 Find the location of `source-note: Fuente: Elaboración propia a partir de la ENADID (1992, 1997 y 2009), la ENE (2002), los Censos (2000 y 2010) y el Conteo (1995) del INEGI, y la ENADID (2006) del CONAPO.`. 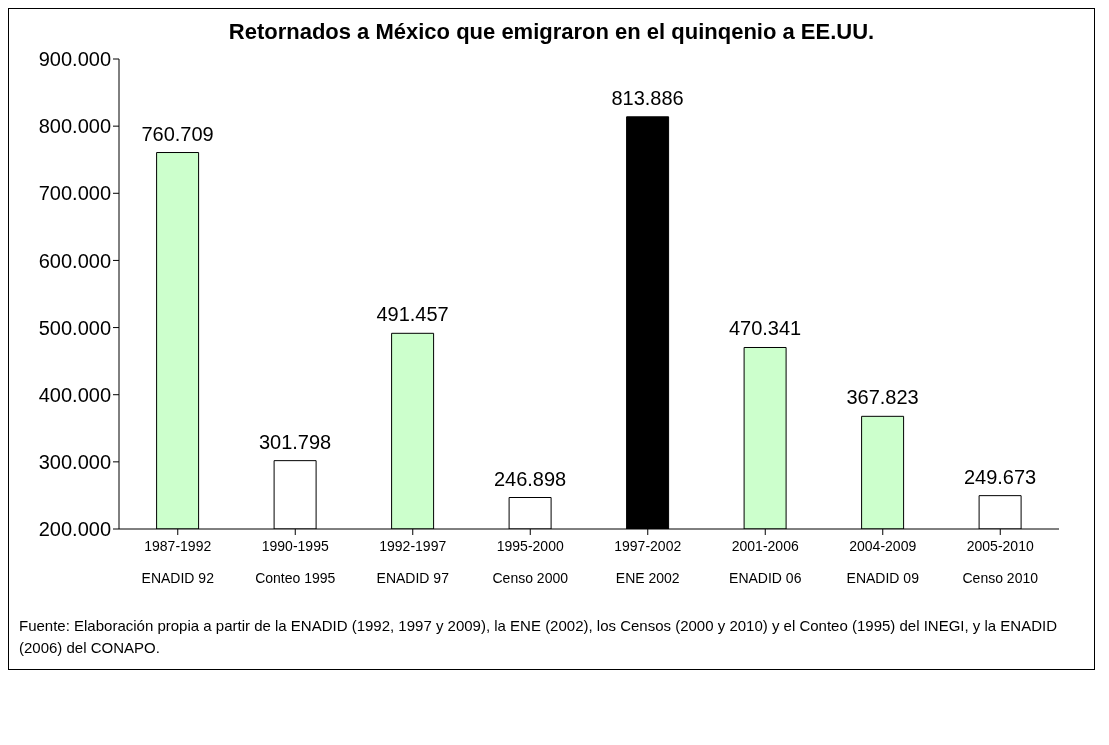

source-note: Fuente: Elaboración propia a partir de la ENADID (1992, 1997 y 2009), la ENE (2002), los Censos (2000 y 2010) y el Conteo (1995) del INEGI, y la ENADID (2006) del CONAPO. is located at coordinates (538, 637).